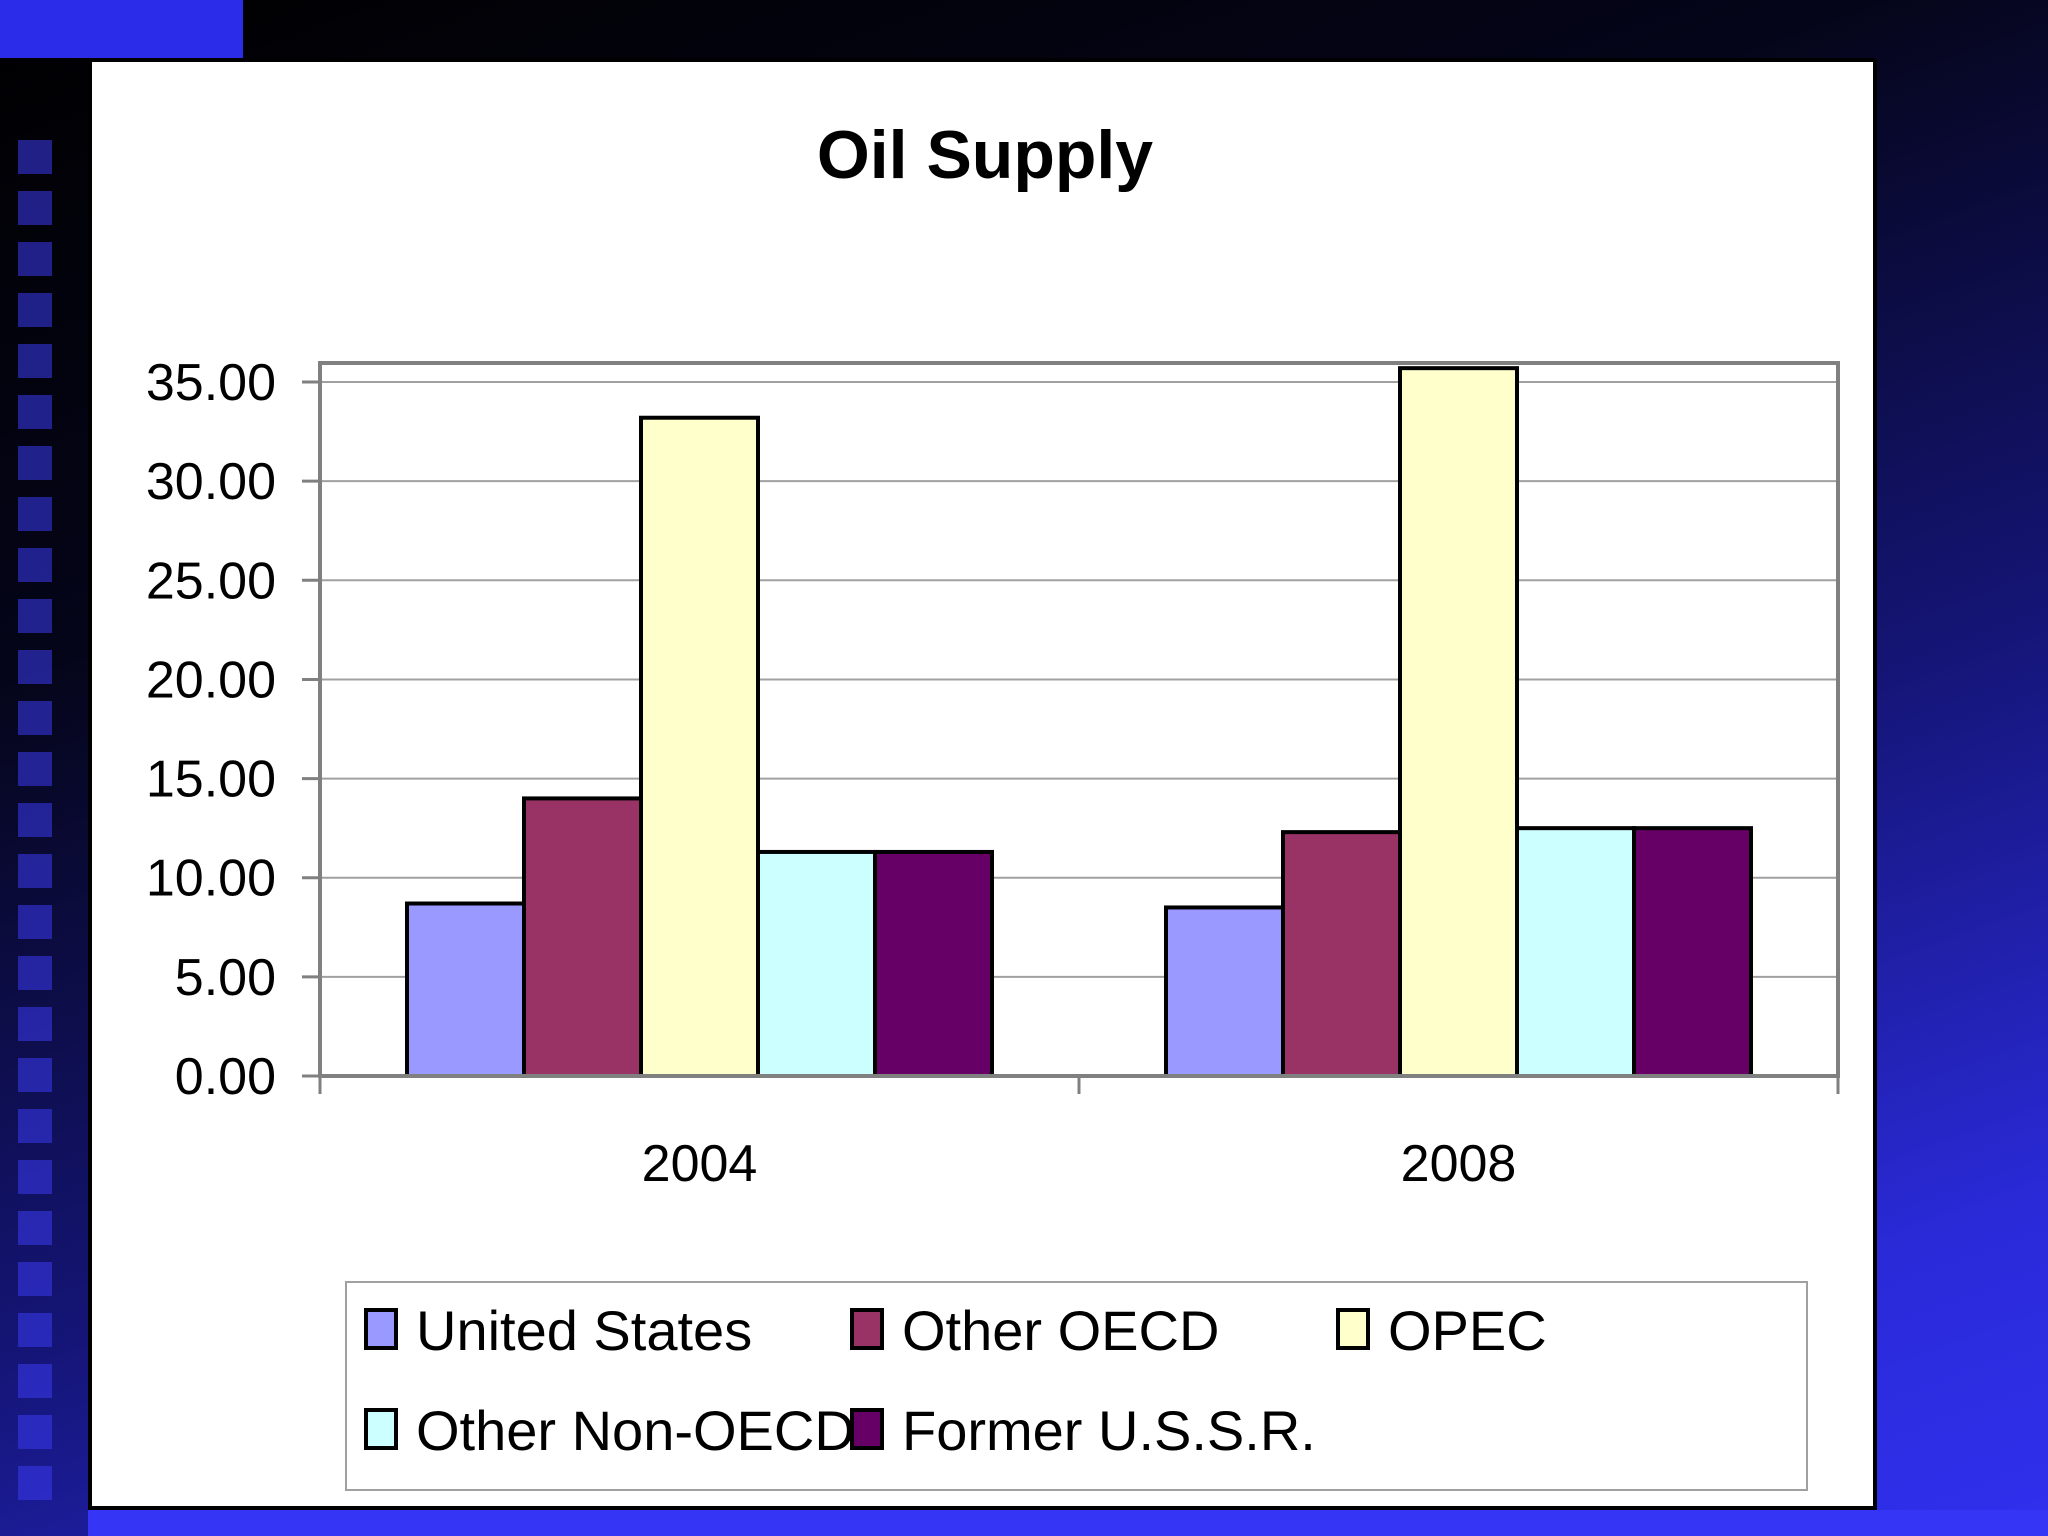 The height and width of the screenshot is (1536, 2048). I want to click on decor-bottom-band, so click(1068, 1523).